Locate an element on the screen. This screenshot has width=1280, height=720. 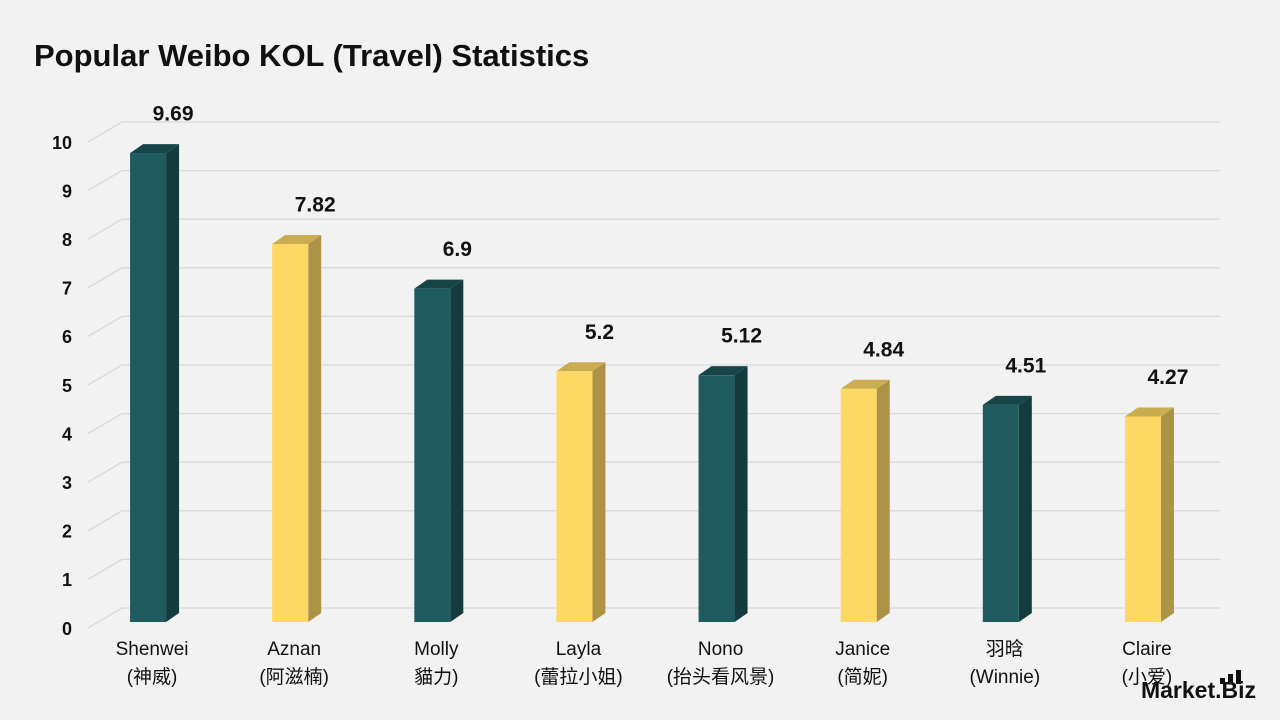
value-label: 9.69 is located at coordinates (173, 114).